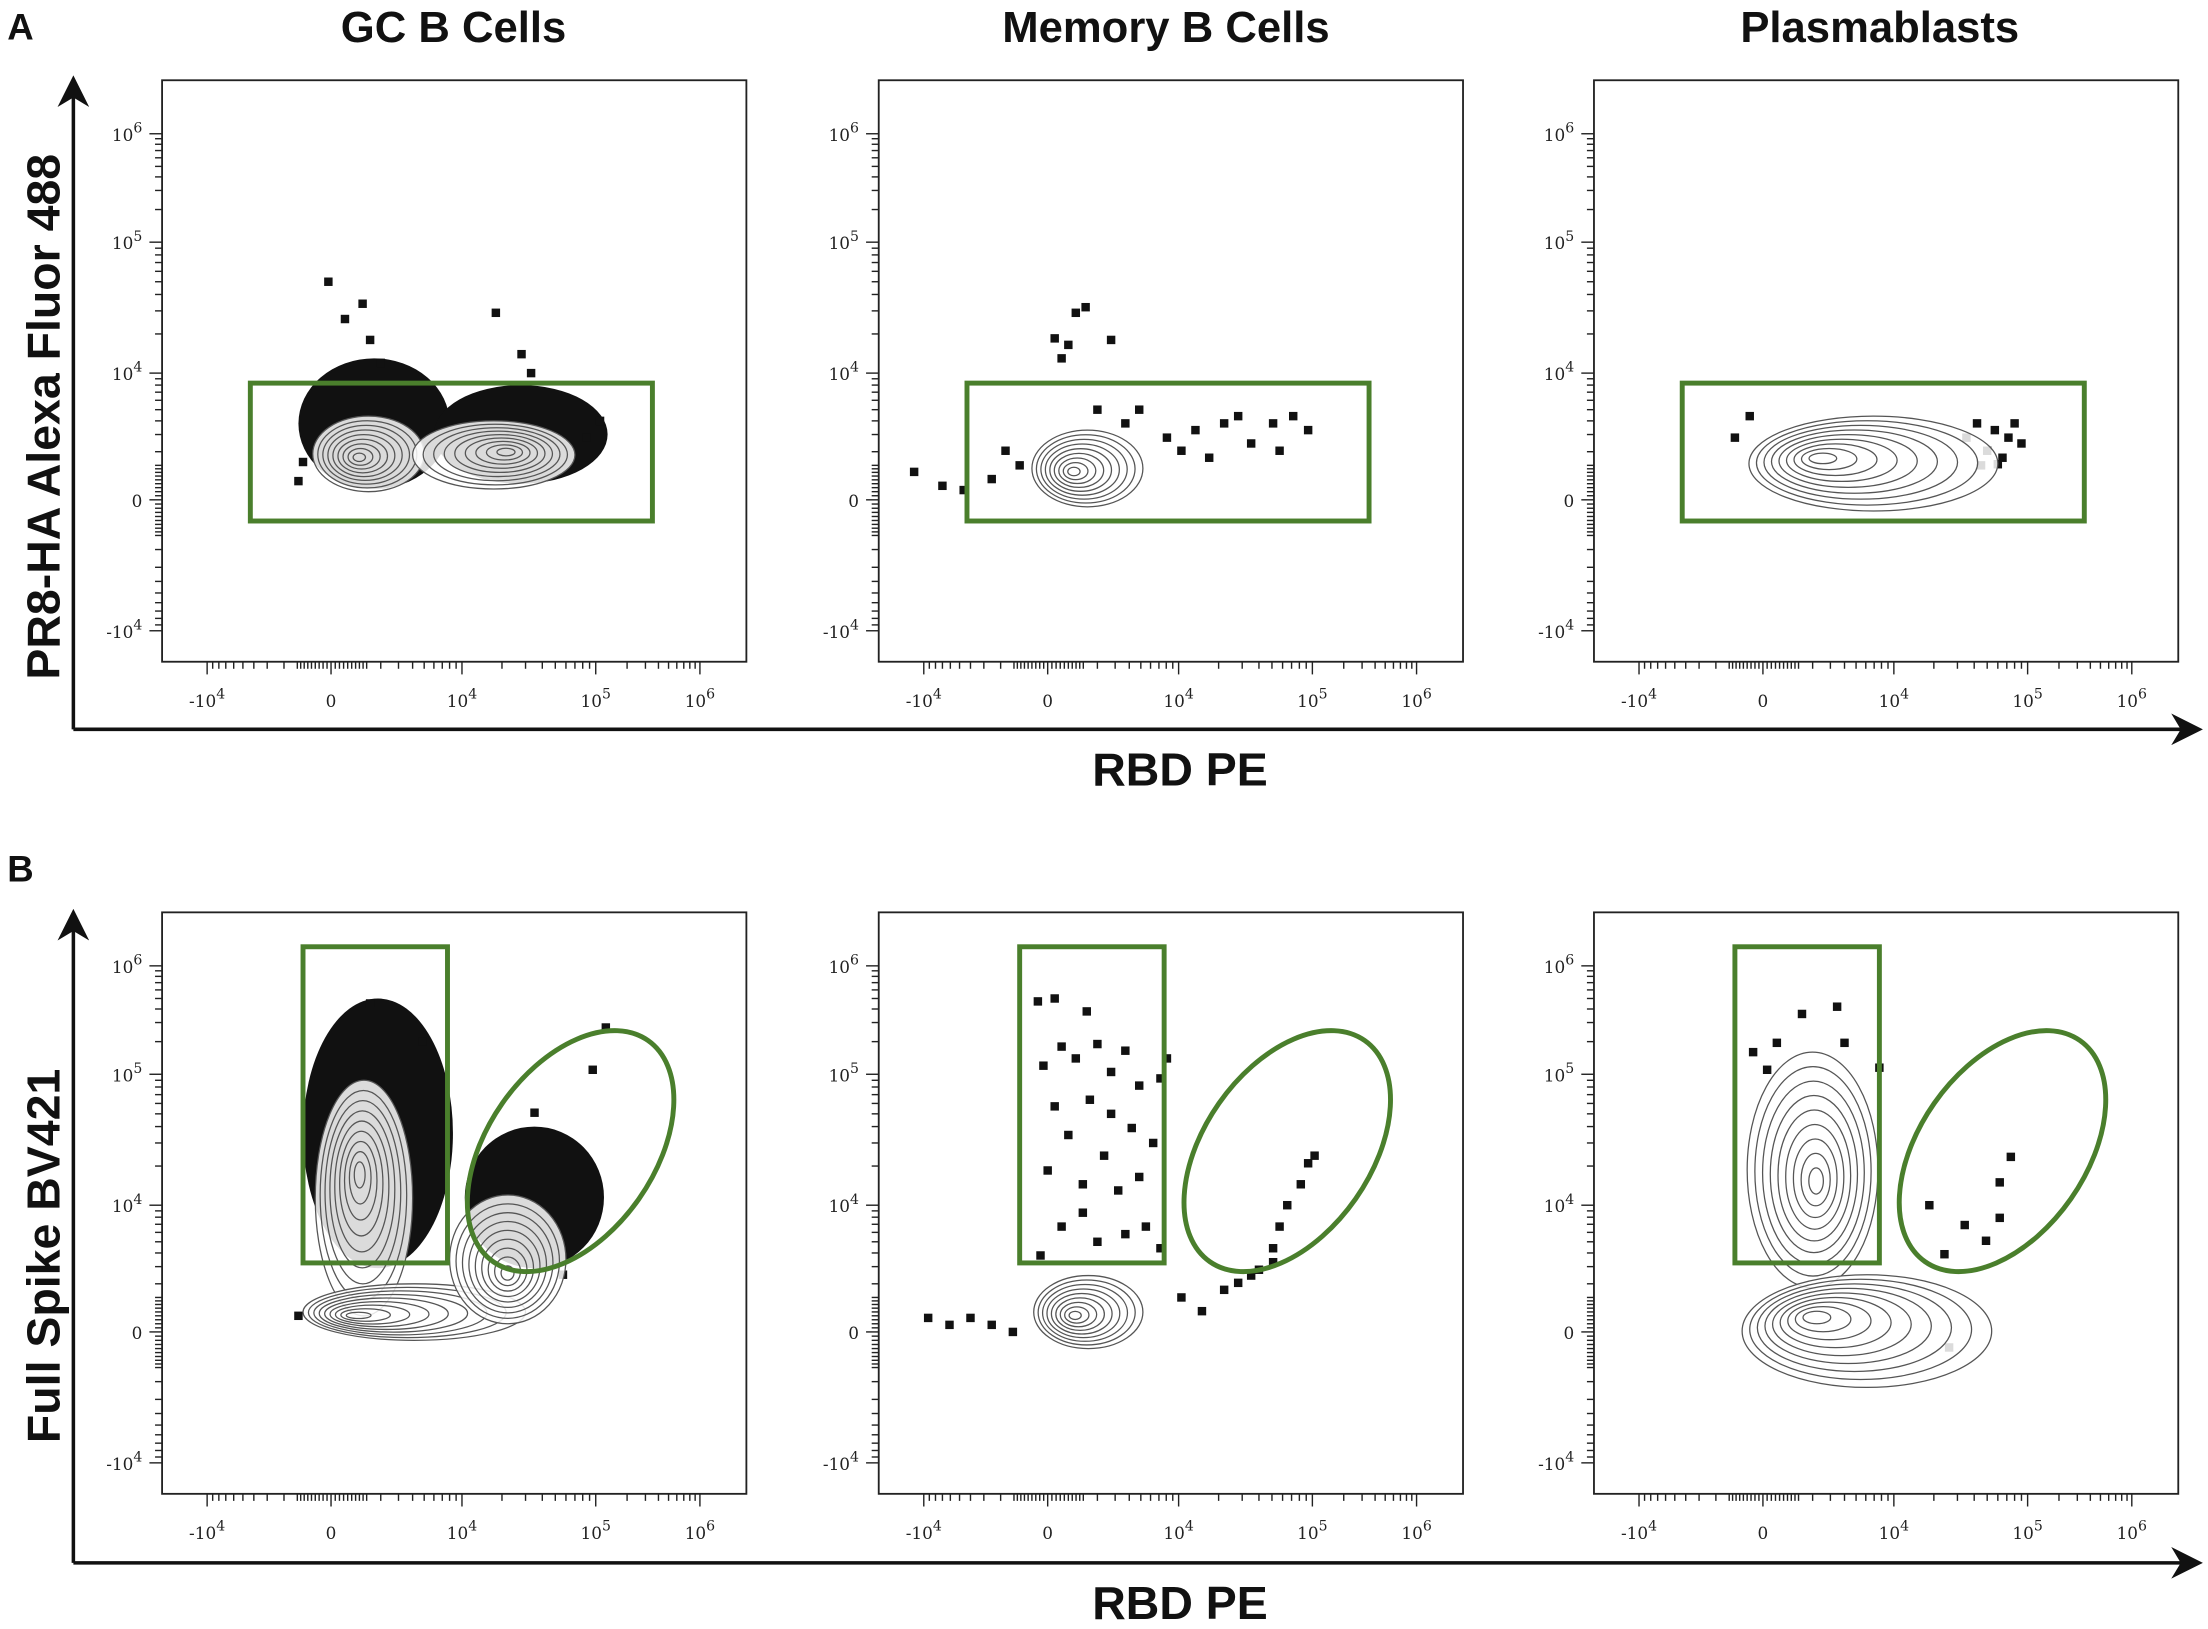  What do you see at coordinates (20, 868) in the screenshot?
I see `panel-letter-b: B` at bounding box center [20, 868].